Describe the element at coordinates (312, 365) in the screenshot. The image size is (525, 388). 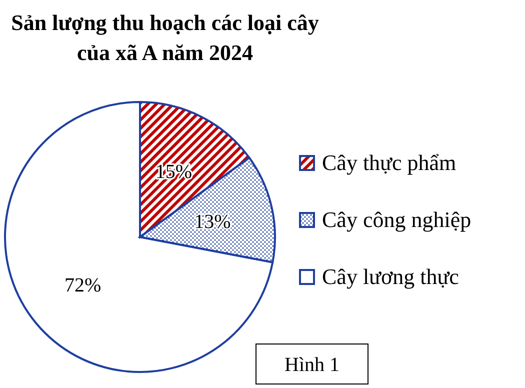
I see `text: Hình 1` at that location.